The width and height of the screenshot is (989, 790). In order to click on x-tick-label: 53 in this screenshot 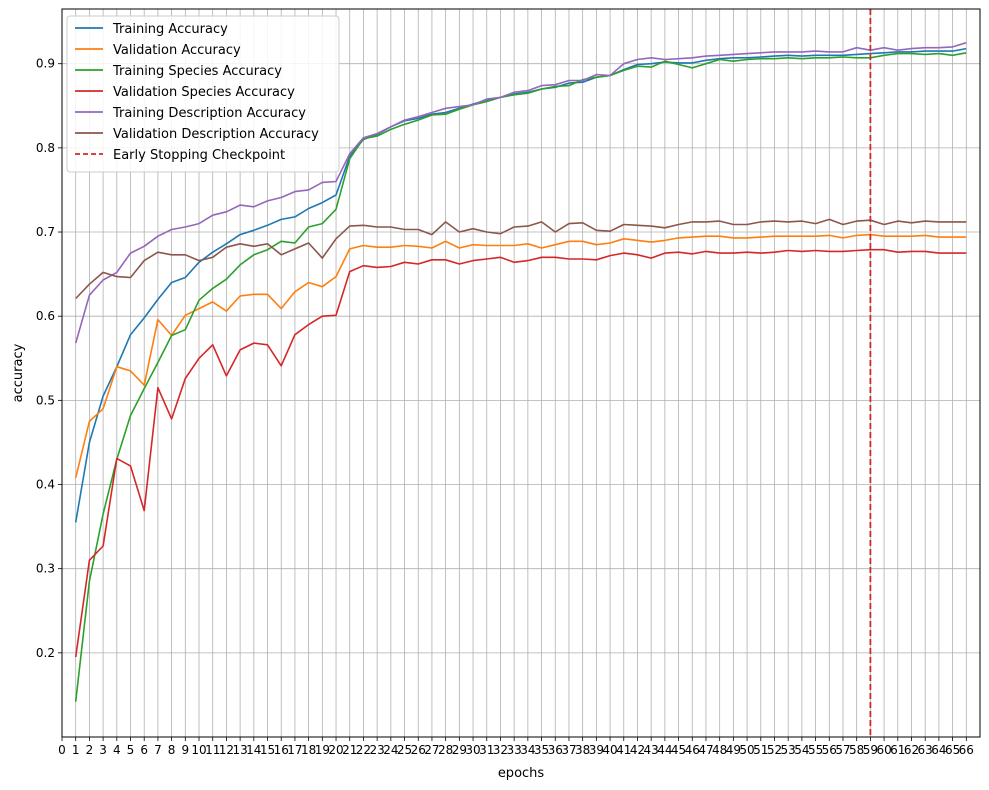, I will do `click(788, 750)`.